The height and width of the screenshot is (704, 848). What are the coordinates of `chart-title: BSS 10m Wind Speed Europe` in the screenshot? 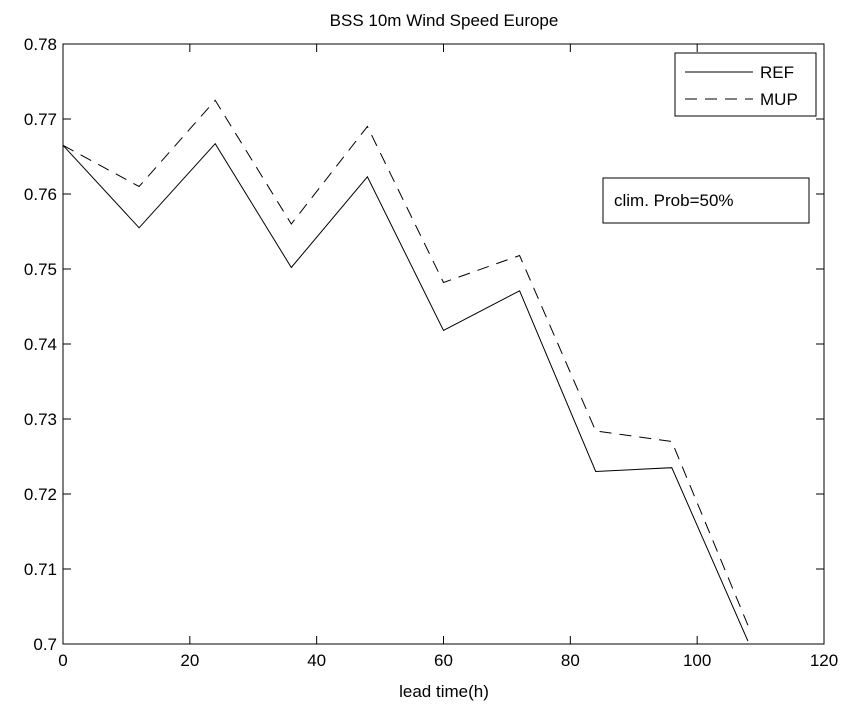 It's located at (444, 20).